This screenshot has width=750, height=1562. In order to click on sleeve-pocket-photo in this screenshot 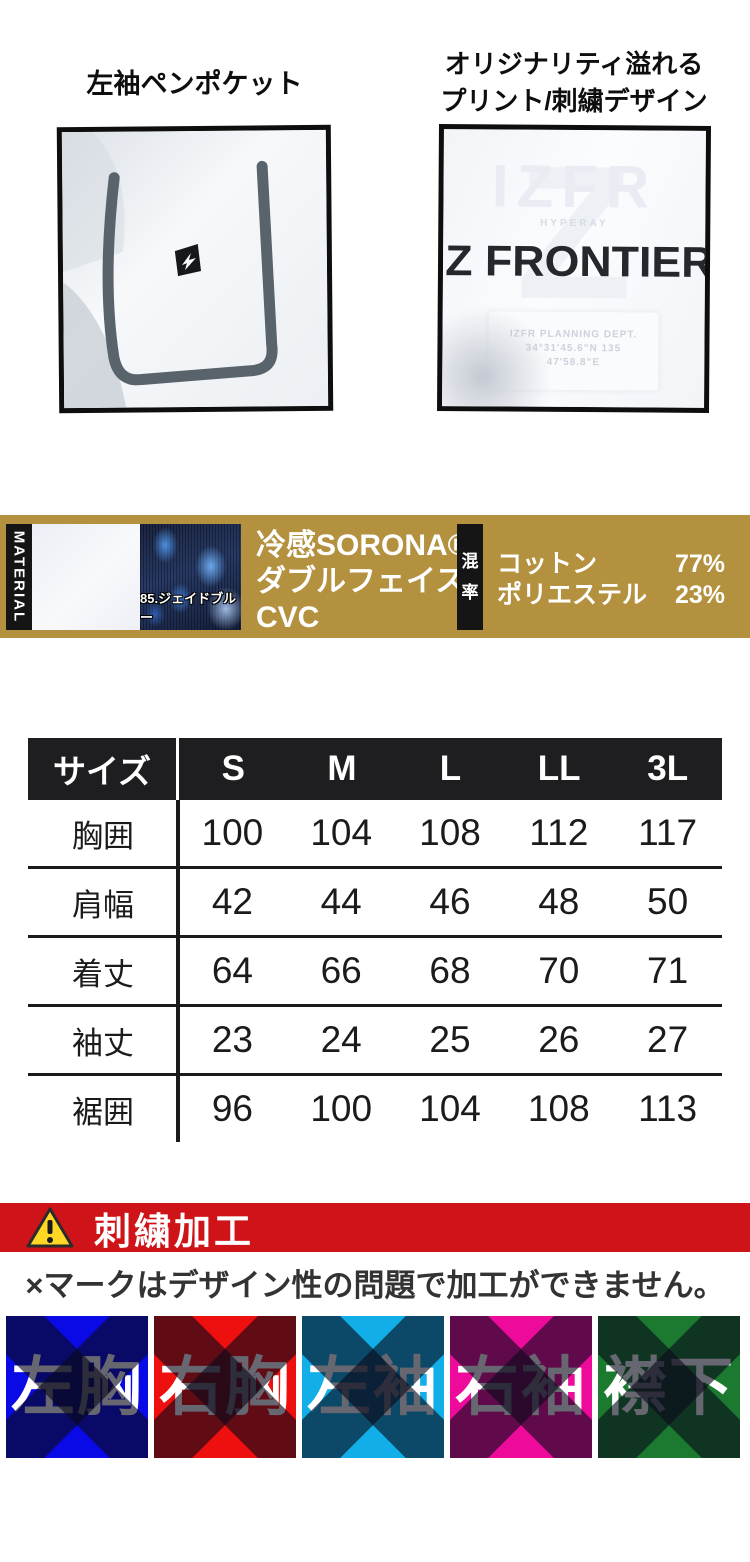, I will do `click(195, 269)`.